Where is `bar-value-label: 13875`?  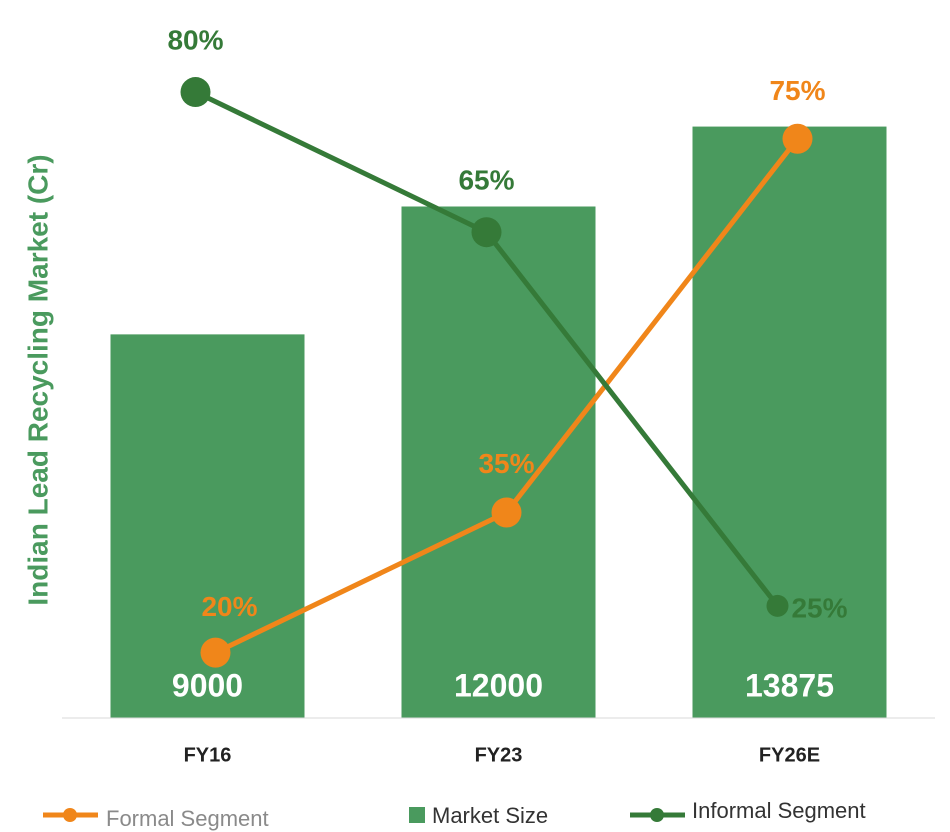
bar-value-label: 13875 is located at coordinates (789, 685).